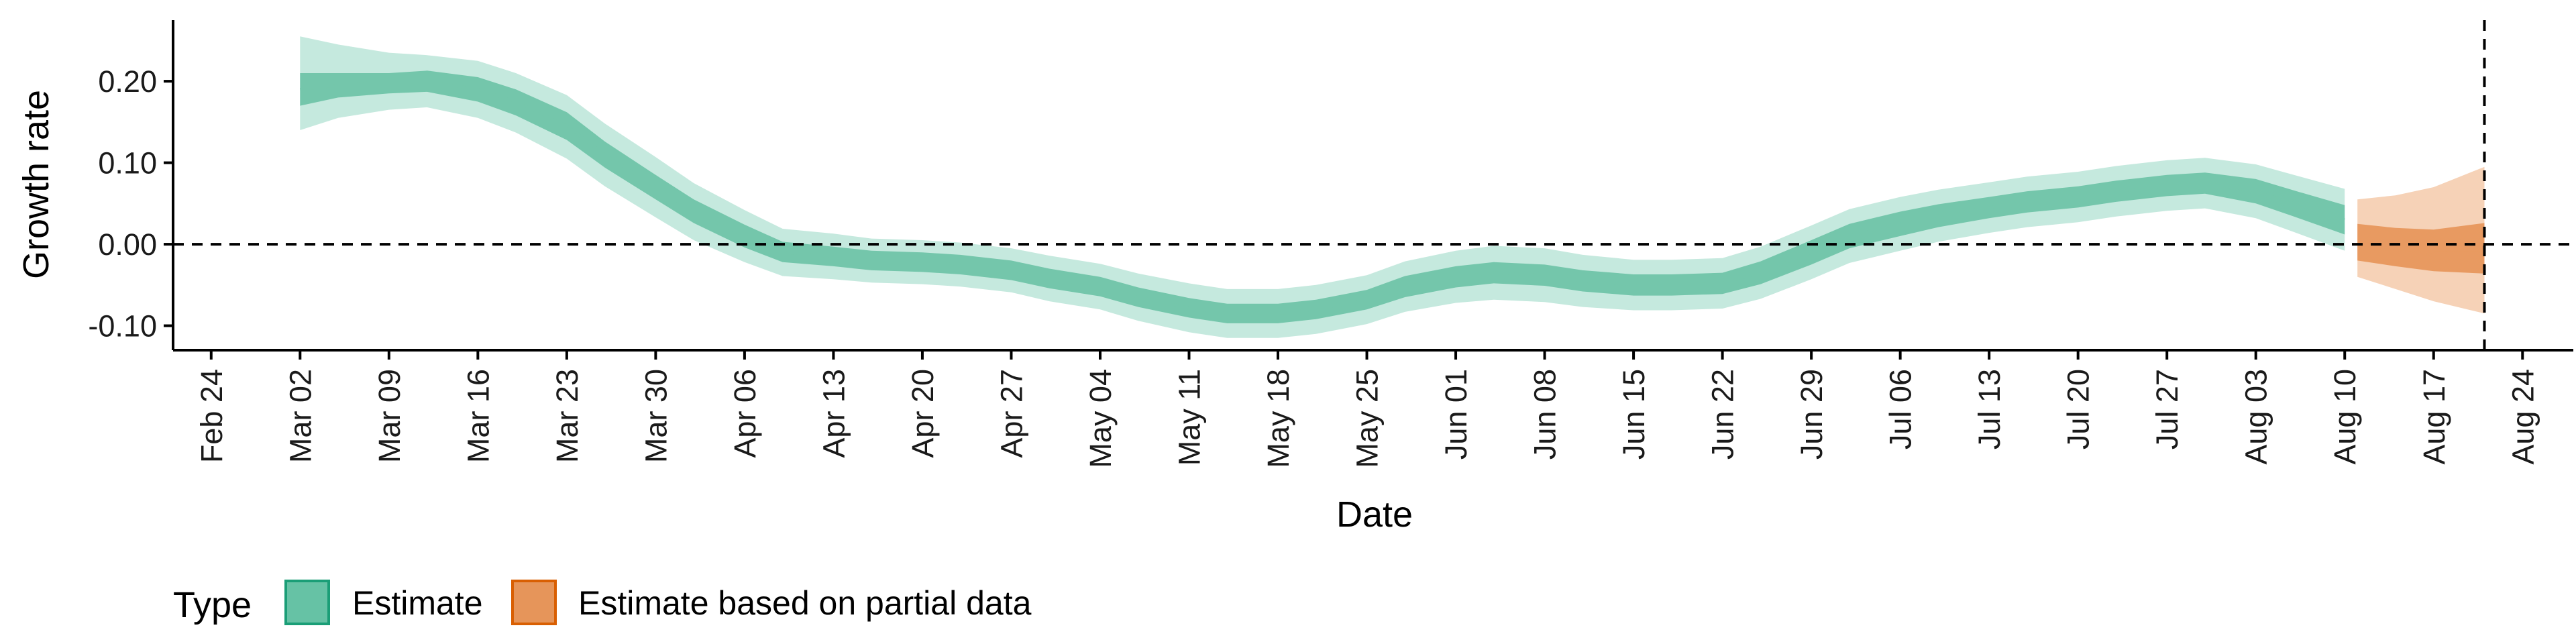 Image resolution: width=2576 pixels, height=644 pixels. I want to click on x-tick-label-aug-17: Aug 17, so click(2434, 417).